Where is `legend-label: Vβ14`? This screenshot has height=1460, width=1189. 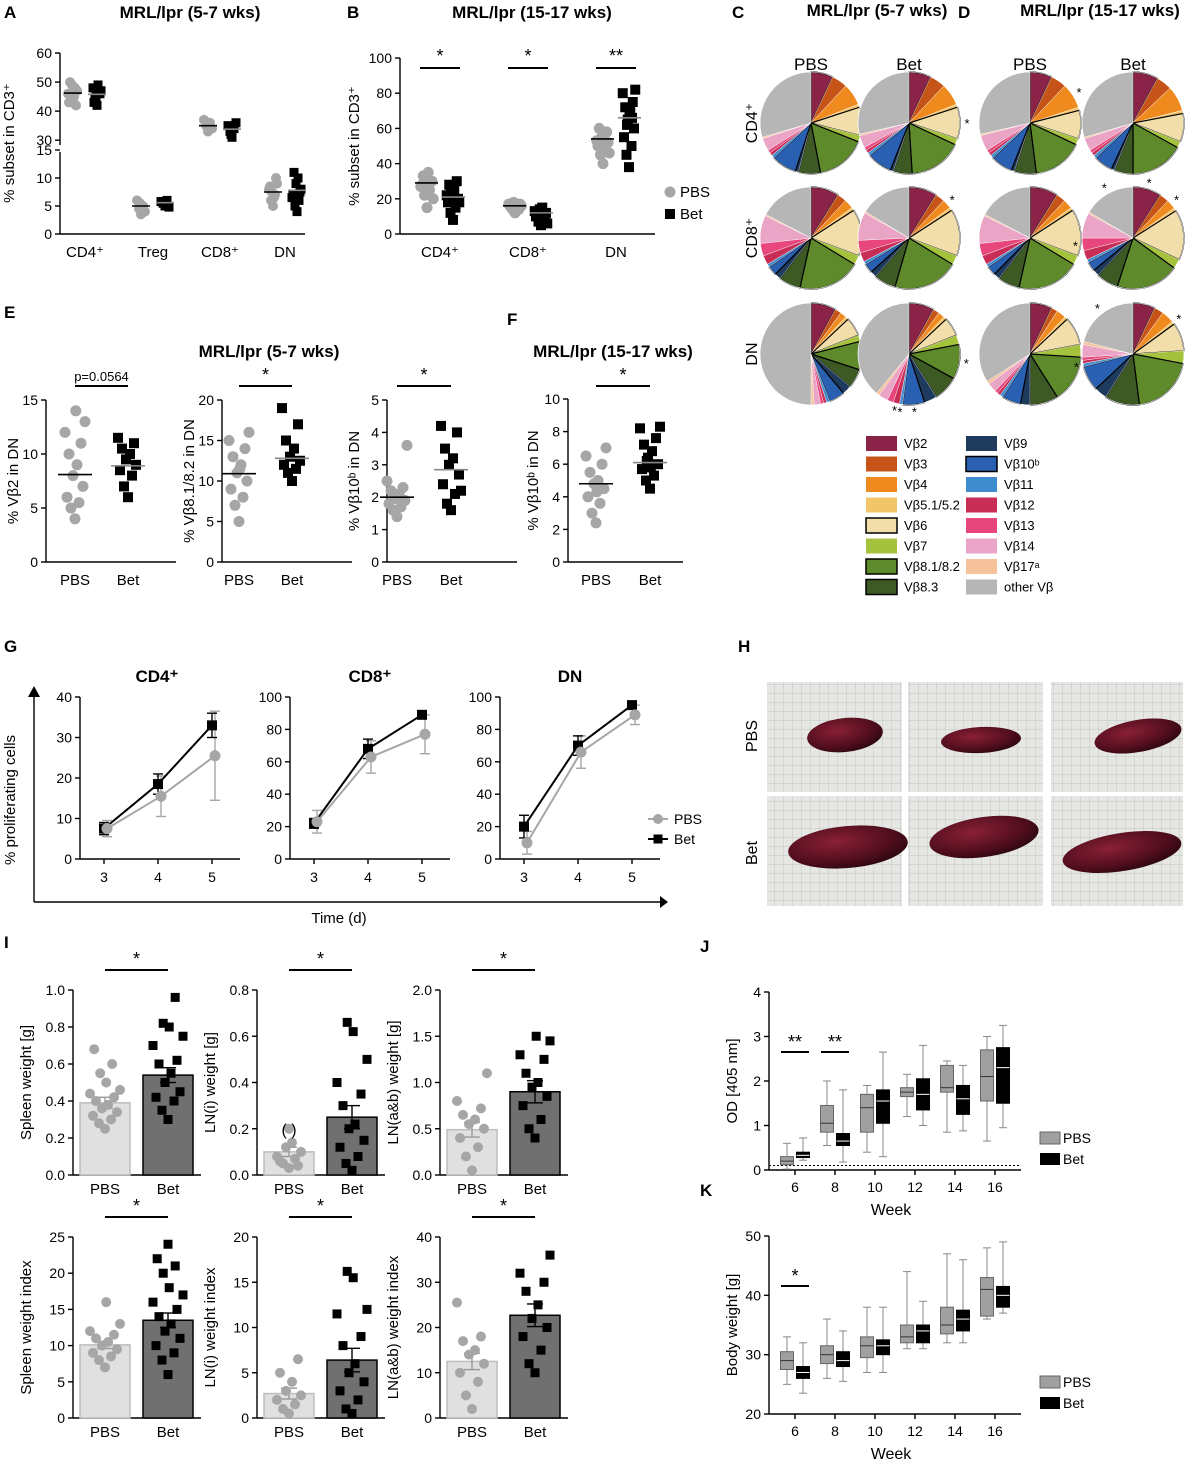 legend-label: Vβ14 is located at coordinates (1019, 546).